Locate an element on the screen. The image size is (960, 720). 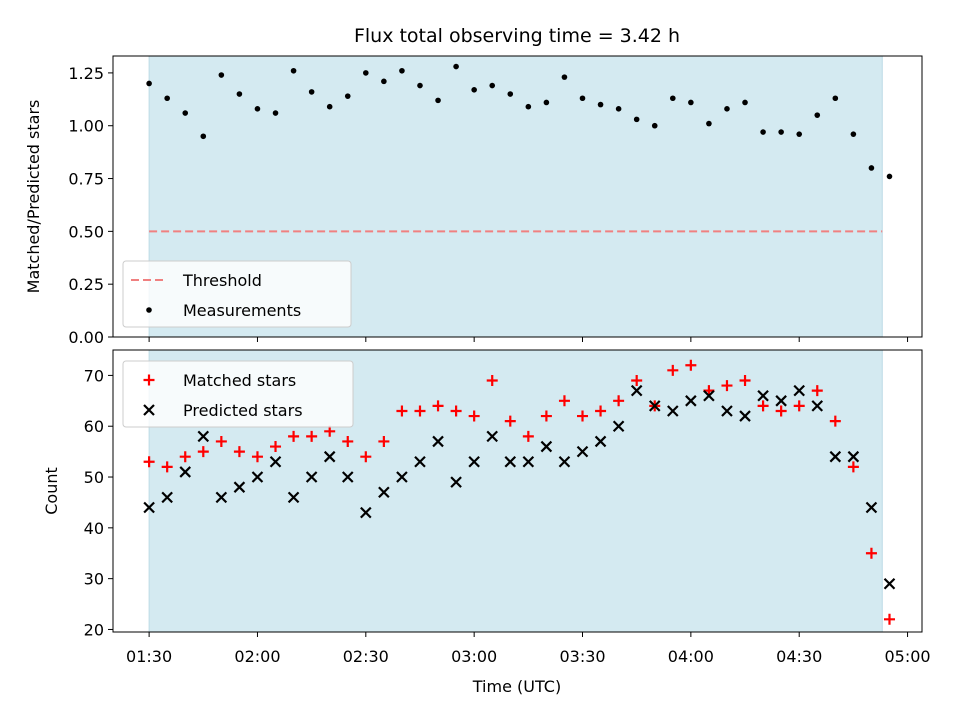
y-tick-label: 0.25 is located at coordinates (86, 284).